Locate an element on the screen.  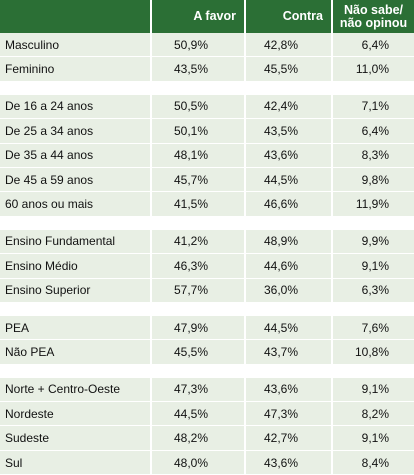
contra-value: 36,0% is located at coordinates (288, 290).